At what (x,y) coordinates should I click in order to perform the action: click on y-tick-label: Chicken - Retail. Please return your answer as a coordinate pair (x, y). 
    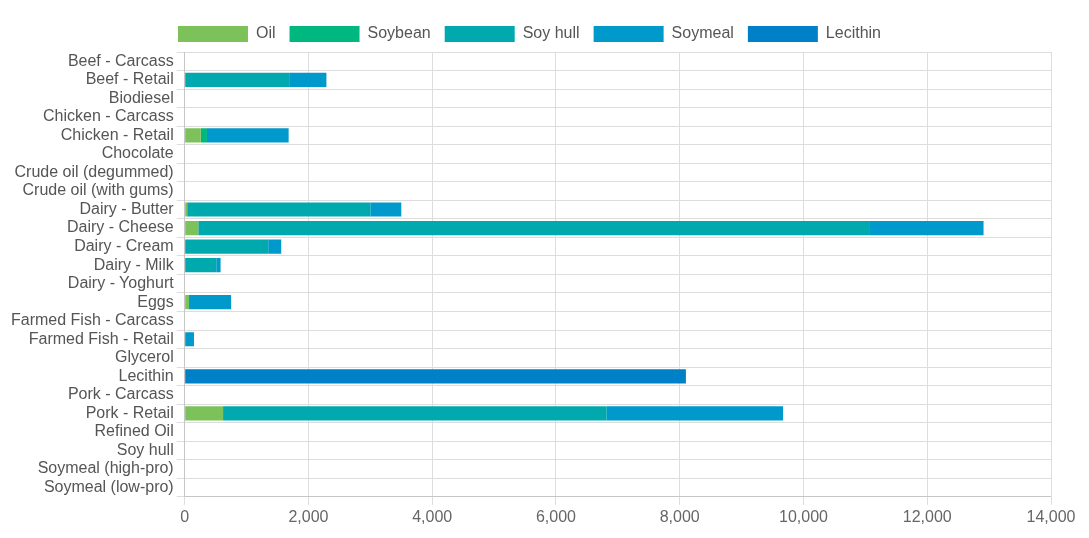
    Looking at the image, I should click on (117, 134).